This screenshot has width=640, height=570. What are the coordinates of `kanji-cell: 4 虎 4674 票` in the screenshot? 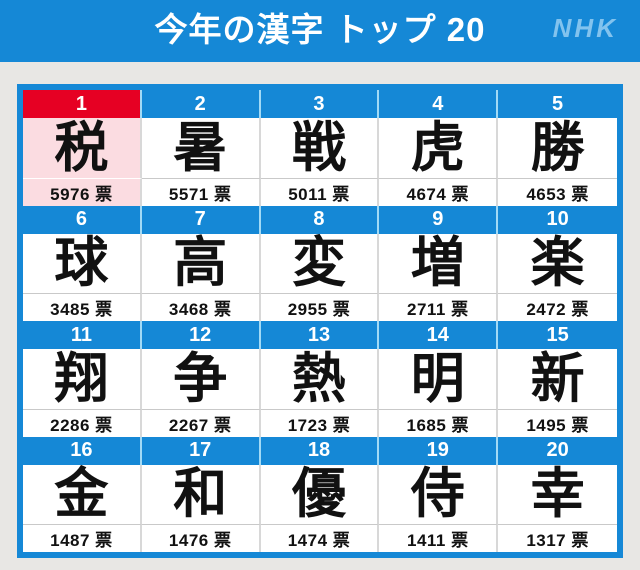 It's located at (439, 148).